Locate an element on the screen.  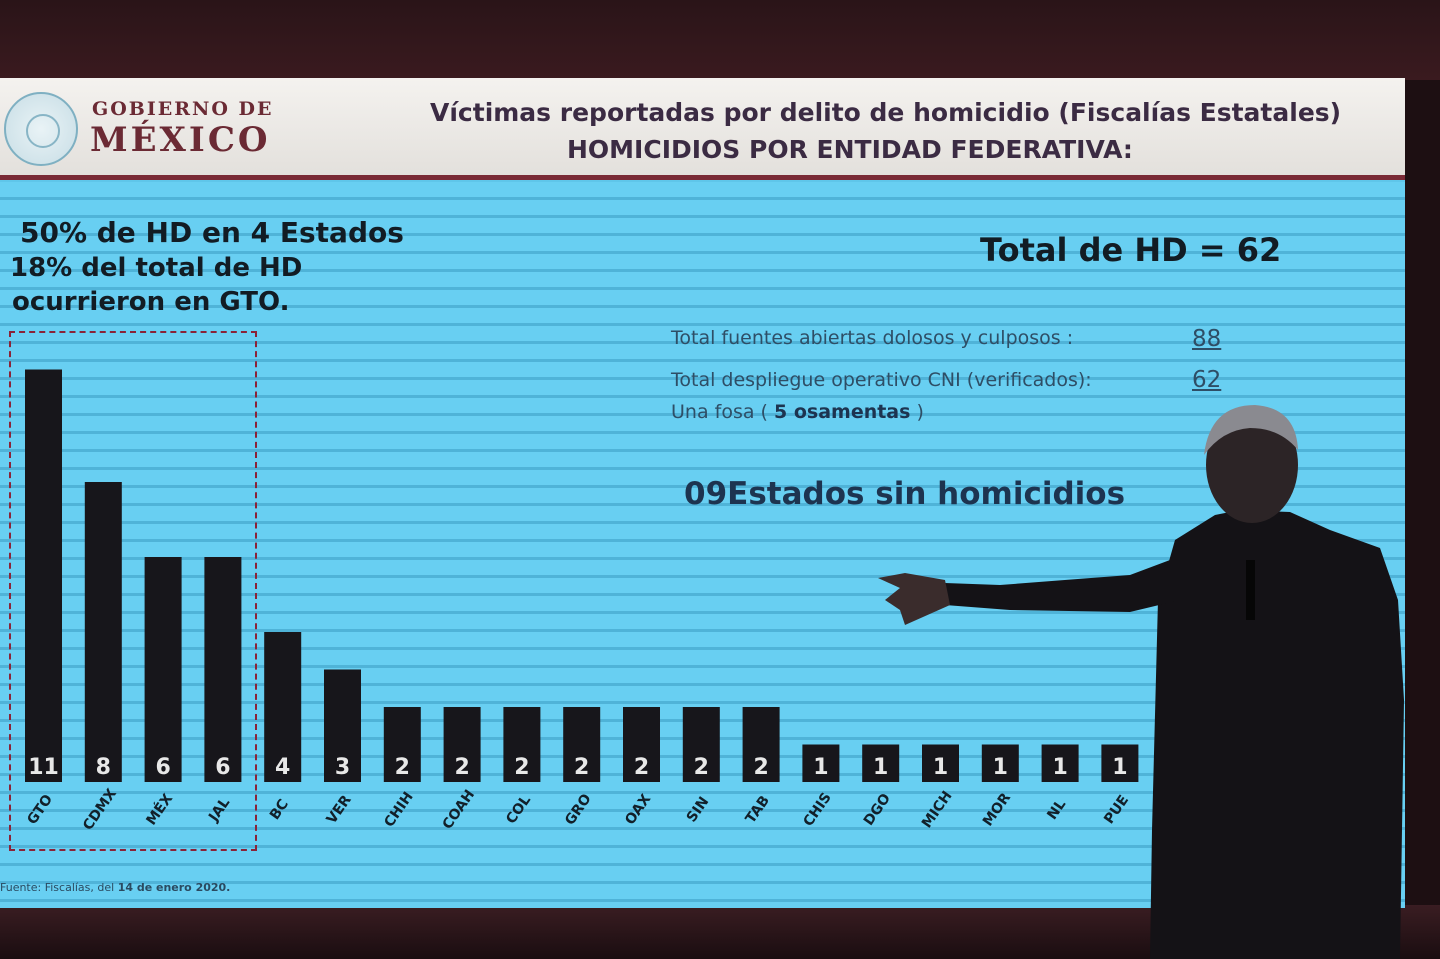
room-background-top is located at coordinates (720, 40).